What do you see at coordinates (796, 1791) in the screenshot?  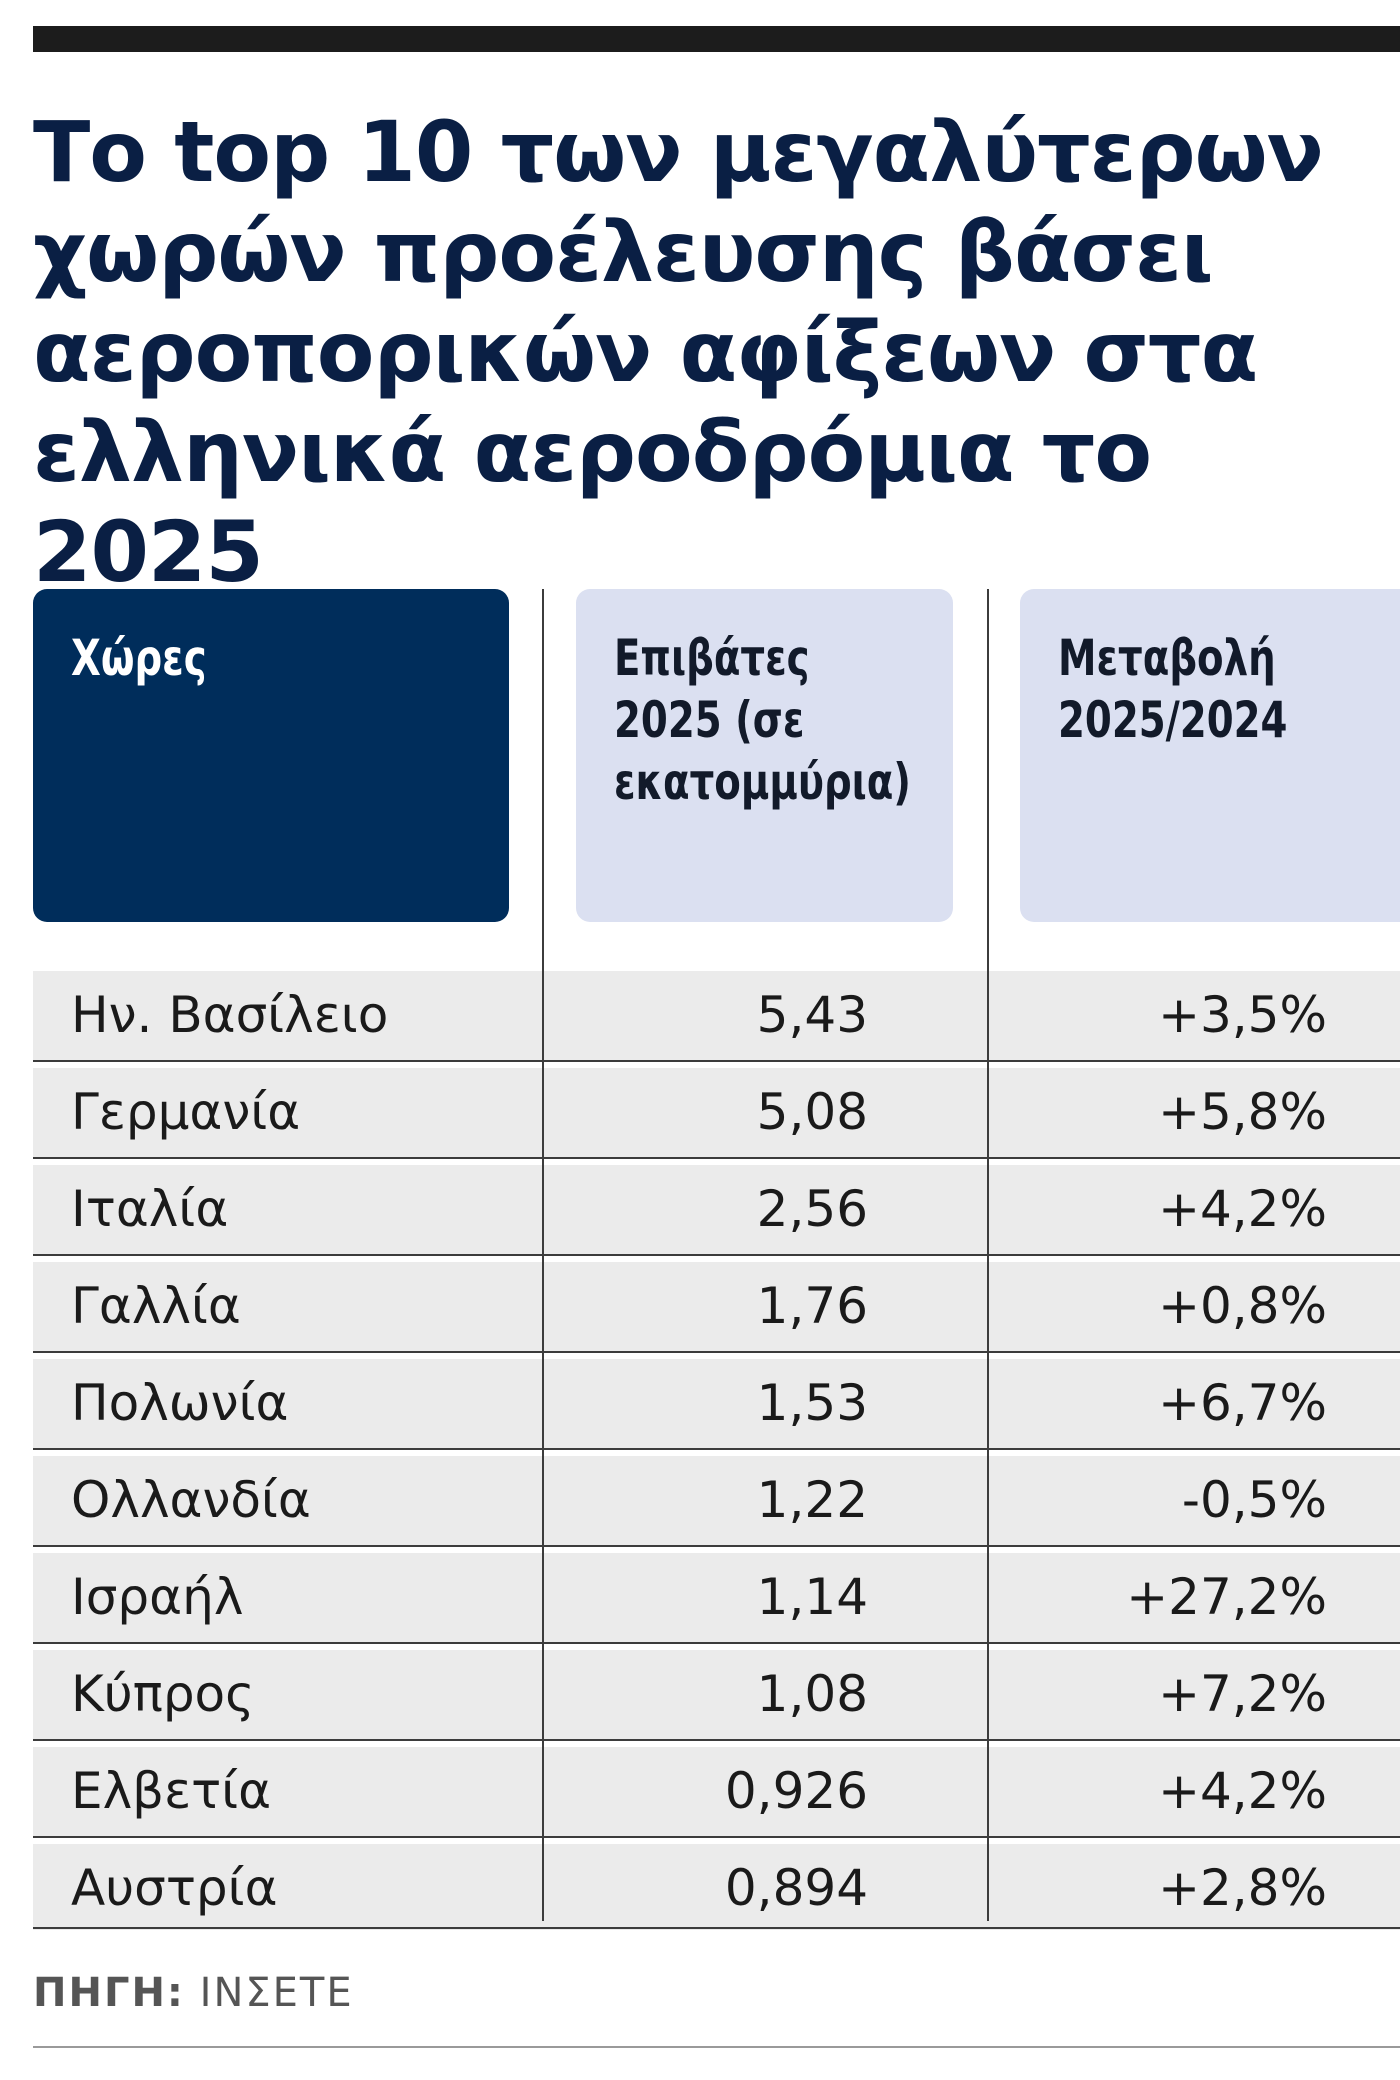 I see `cell-passengers: 0,926` at bounding box center [796, 1791].